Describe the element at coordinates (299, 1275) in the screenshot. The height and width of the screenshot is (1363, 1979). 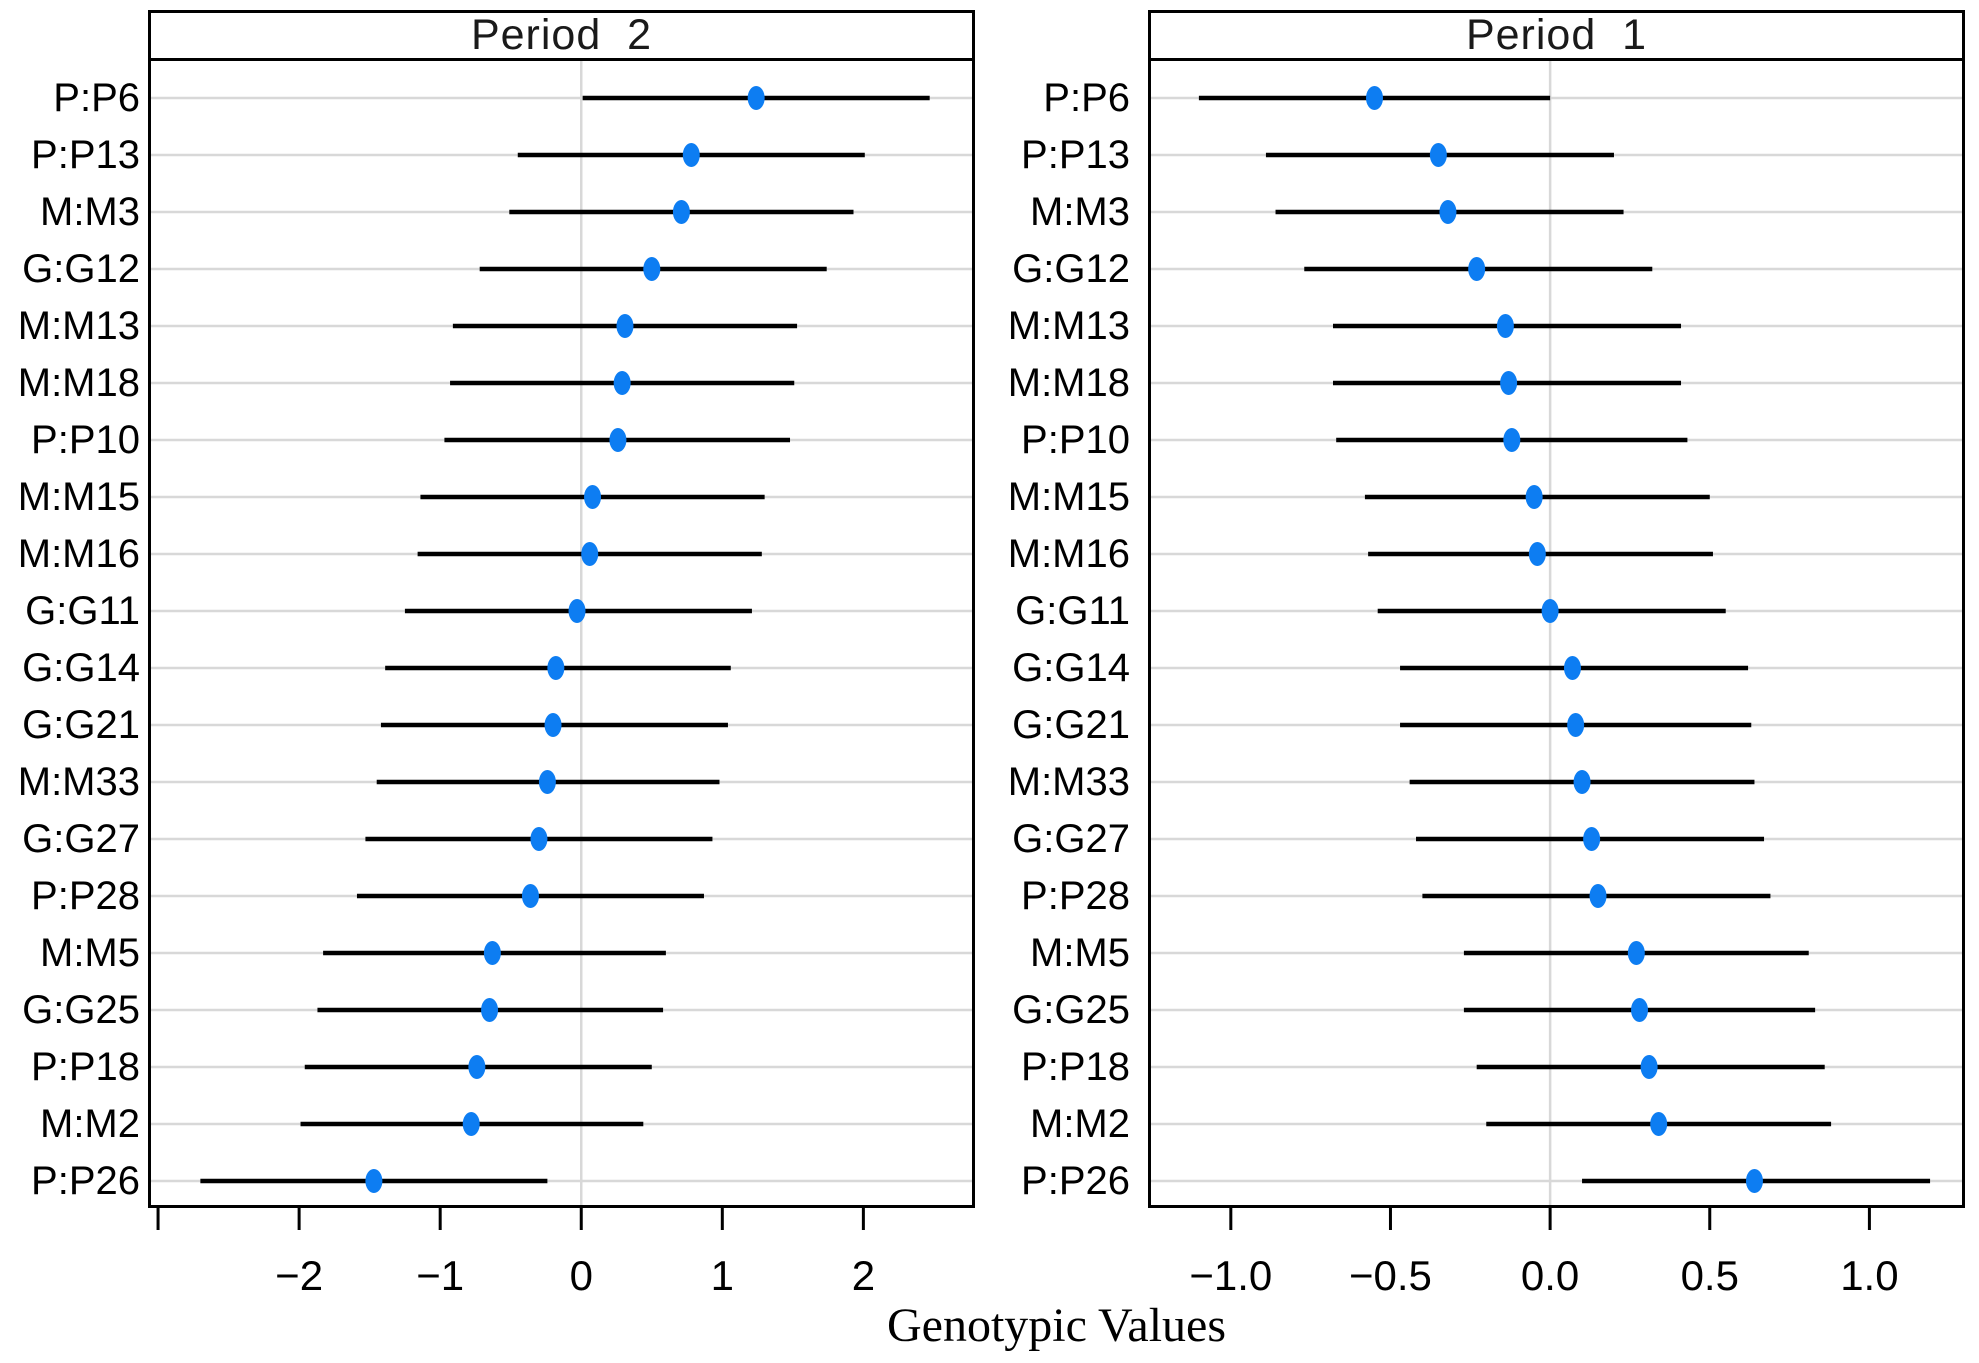
I see `x-tick-label: −2` at that location.